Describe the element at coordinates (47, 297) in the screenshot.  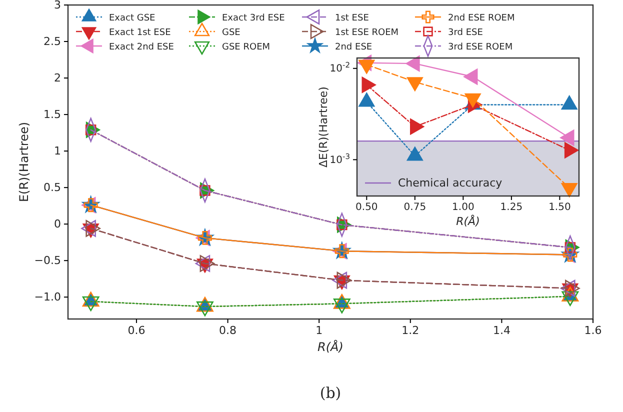
I see `y-tick-label: −1.0` at that location.